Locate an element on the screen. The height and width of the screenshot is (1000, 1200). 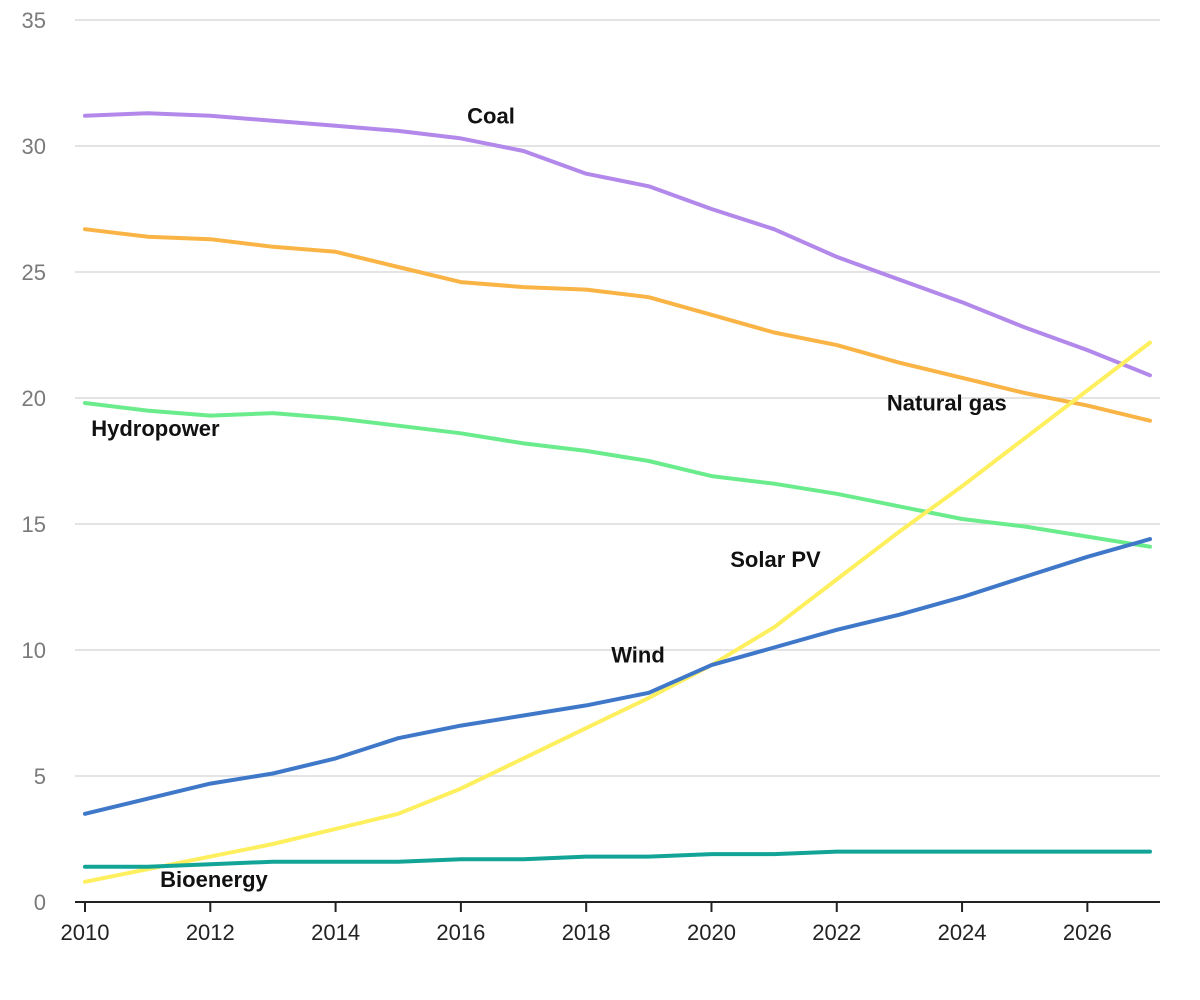
x-tick-label: 2024 is located at coordinates (962, 932).